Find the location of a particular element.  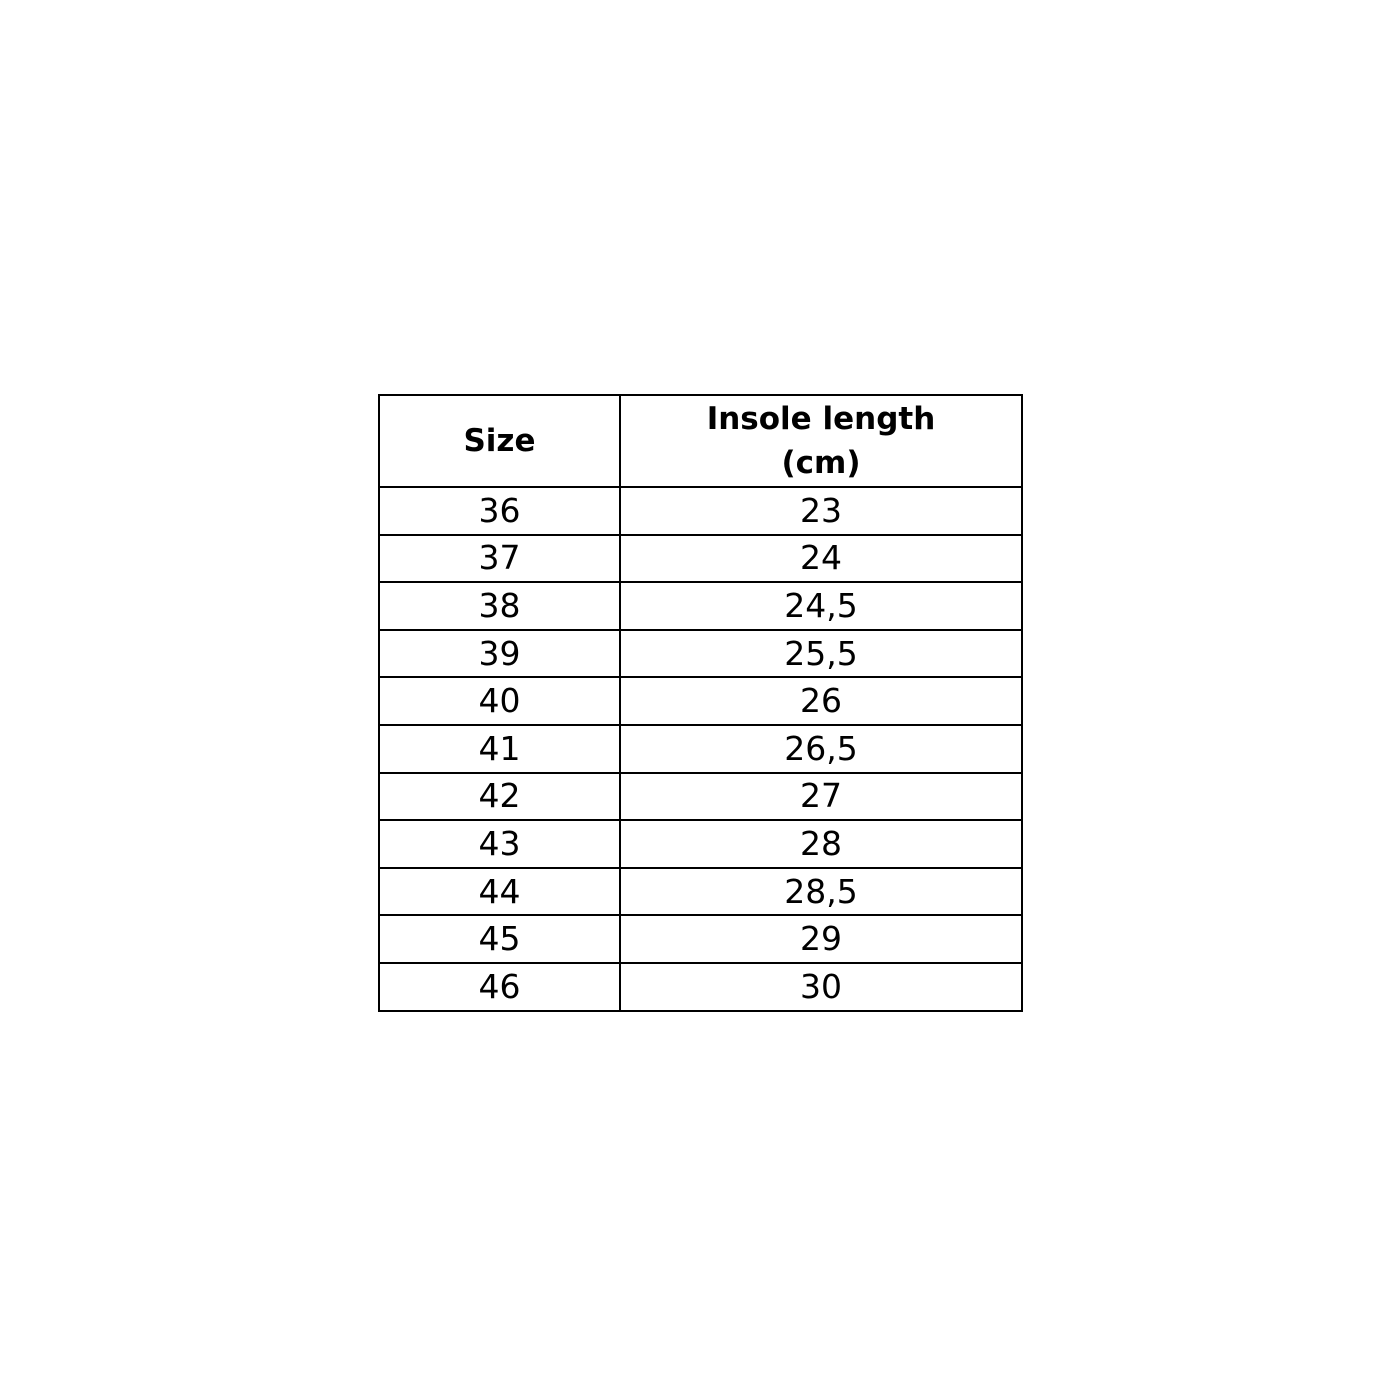

table-row: 44 28,5 is located at coordinates (700, 891).